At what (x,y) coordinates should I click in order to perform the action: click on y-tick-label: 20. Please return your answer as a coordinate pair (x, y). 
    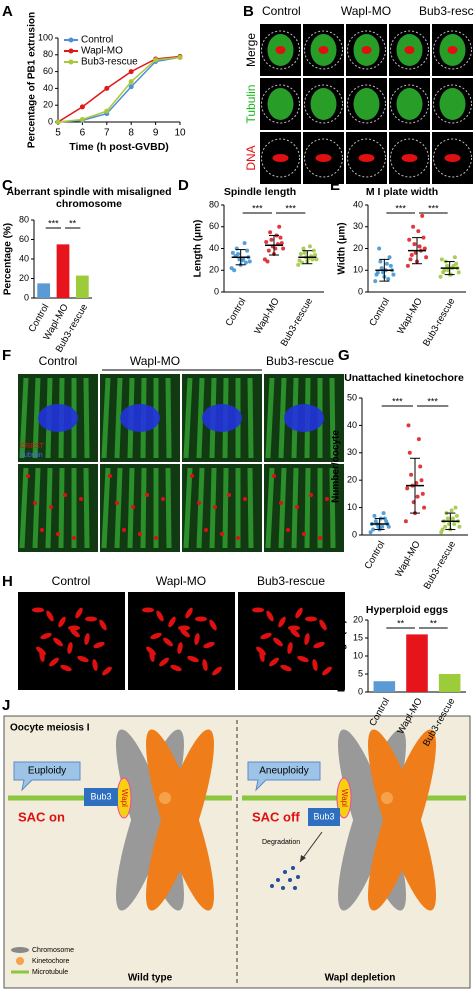
    Looking at the image, I should click on (214, 270).